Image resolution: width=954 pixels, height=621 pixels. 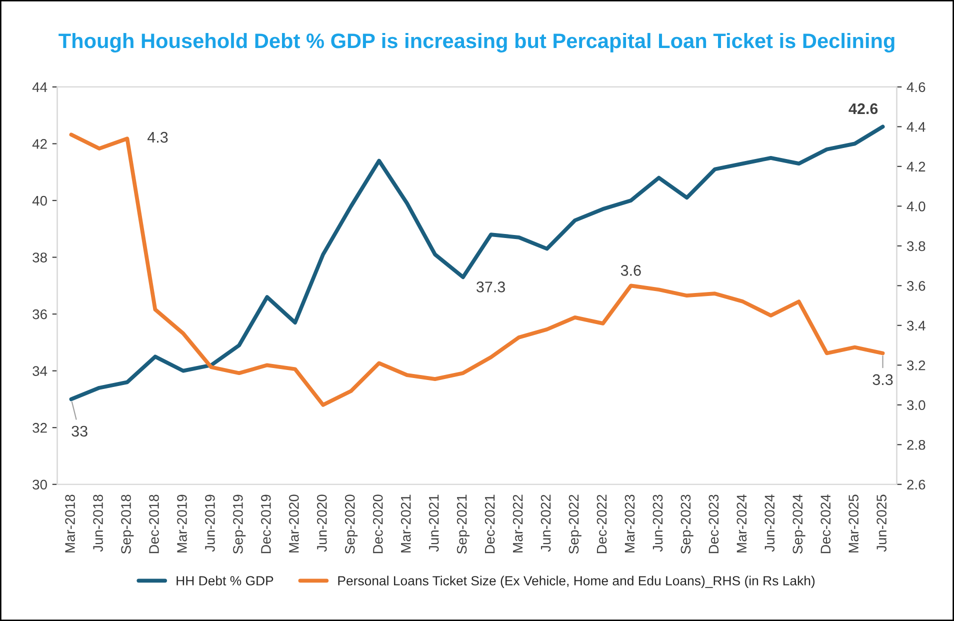 What do you see at coordinates (225, 581) in the screenshot?
I see `legend-label: HH Debt % GDP` at bounding box center [225, 581].